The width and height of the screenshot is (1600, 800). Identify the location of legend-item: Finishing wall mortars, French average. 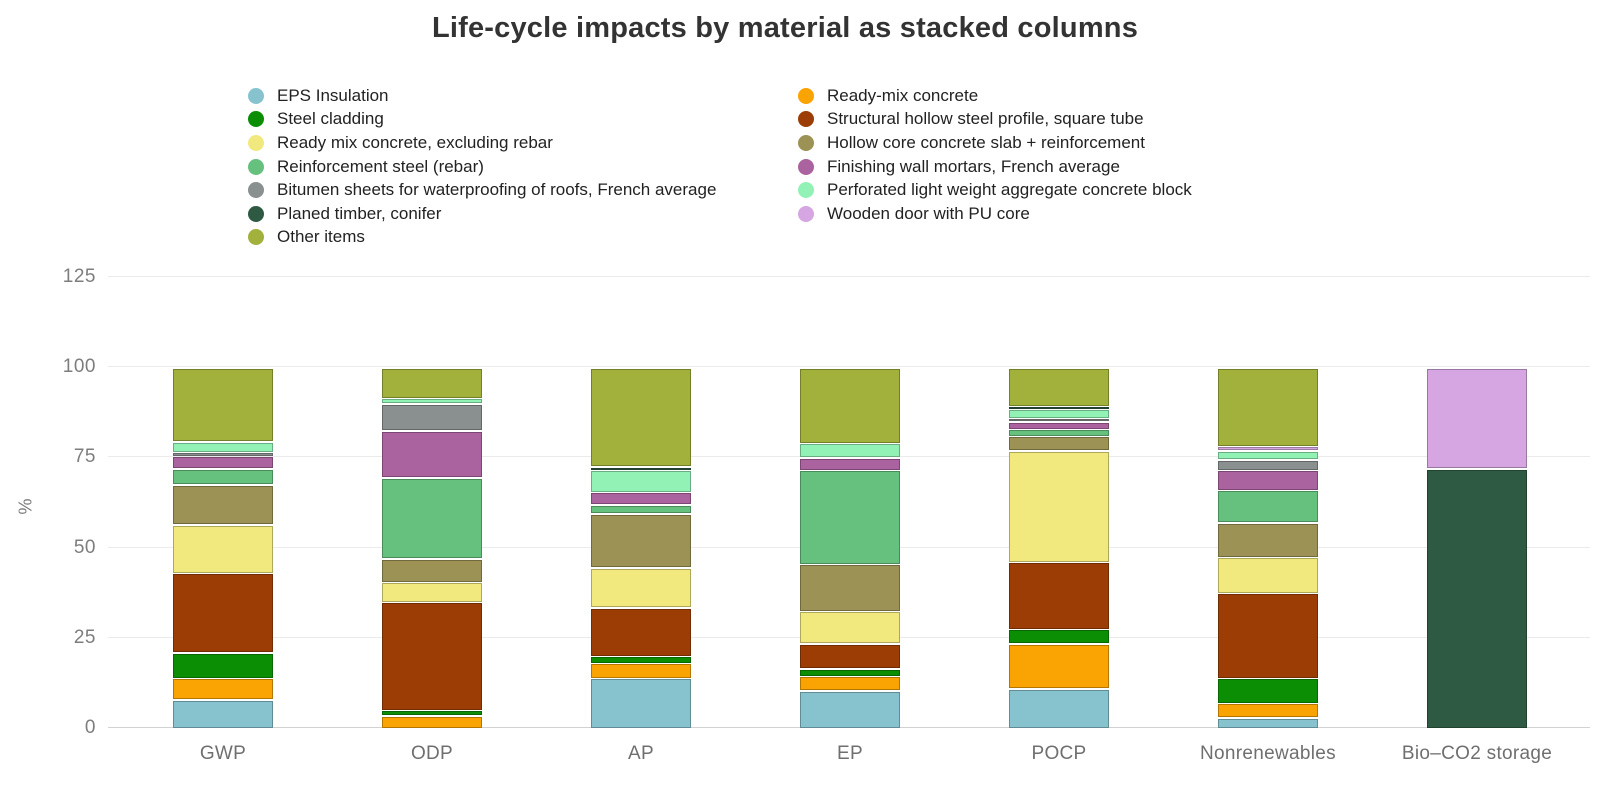
(995, 167).